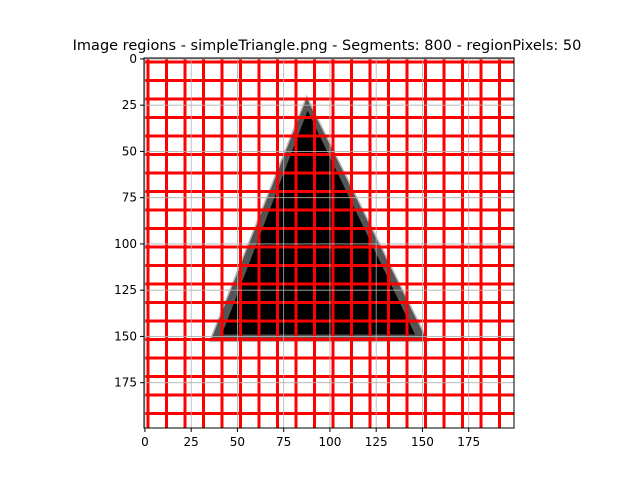 The width and height of the screenshot is (640, 480). I want to click on x-tick-label: 75, so click(283, 442).